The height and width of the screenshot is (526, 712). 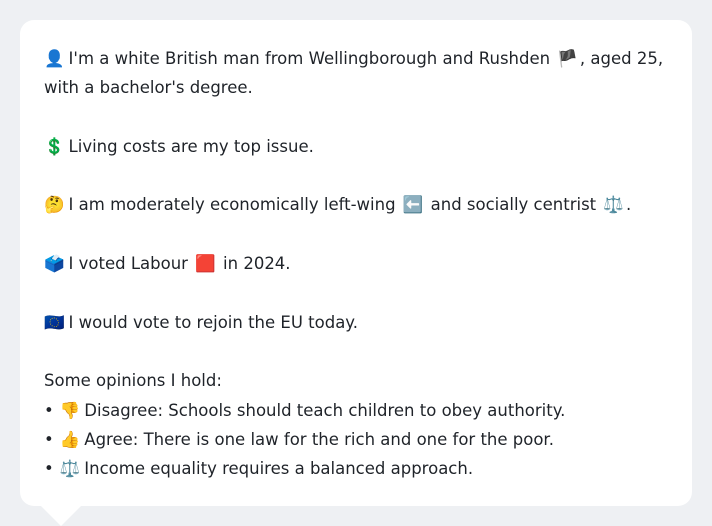 What do you see at coordinates (621, 58) in the screenshot?
I see `identity-age-text: , aged 25,` at bounding box center [621, 58].